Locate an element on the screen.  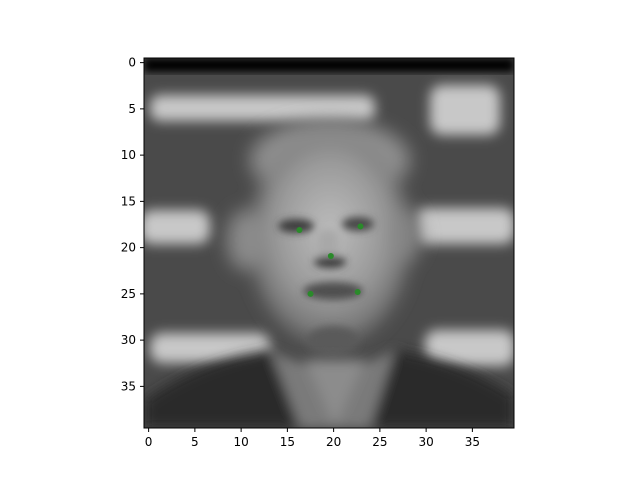
x-tick-label: 10 is located at coordinates (240, 442).